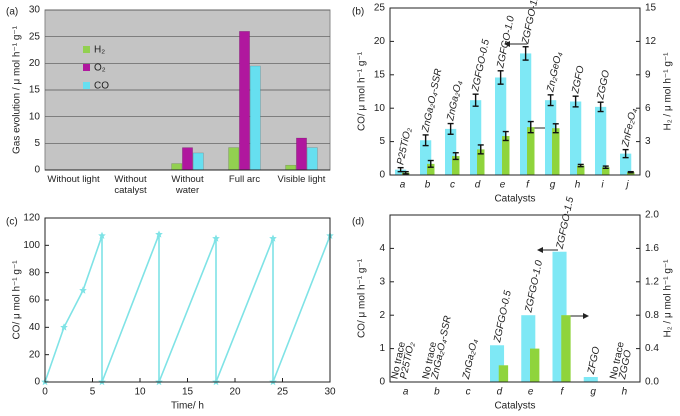 The image size is (680, 416). Describe the element at coordinates (35, 327) in the screenshot. I see `y-tick-label: 40` at that location.